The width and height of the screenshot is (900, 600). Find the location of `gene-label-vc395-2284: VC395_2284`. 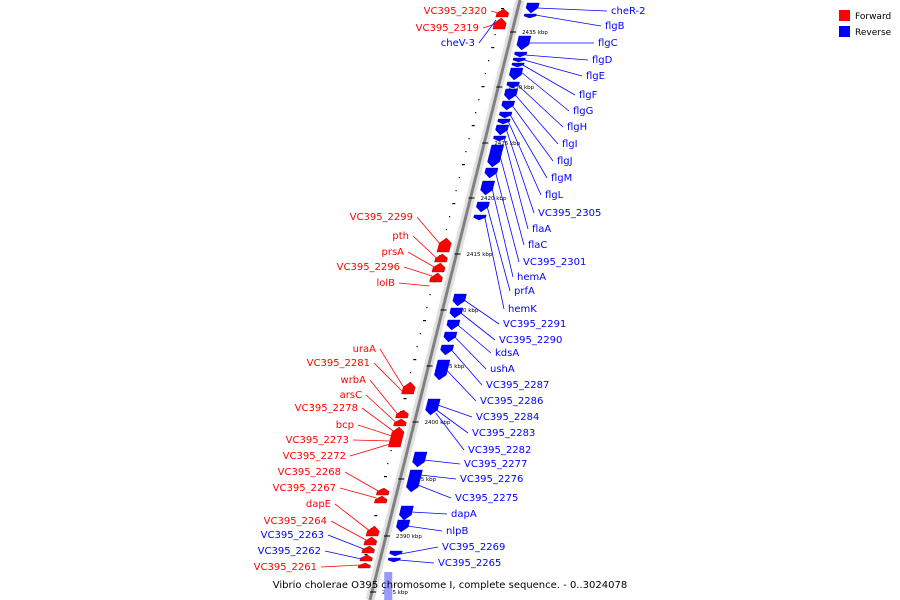

gene-label-vc395-2284: VC395_2284 is located at coordinates (507, 417).